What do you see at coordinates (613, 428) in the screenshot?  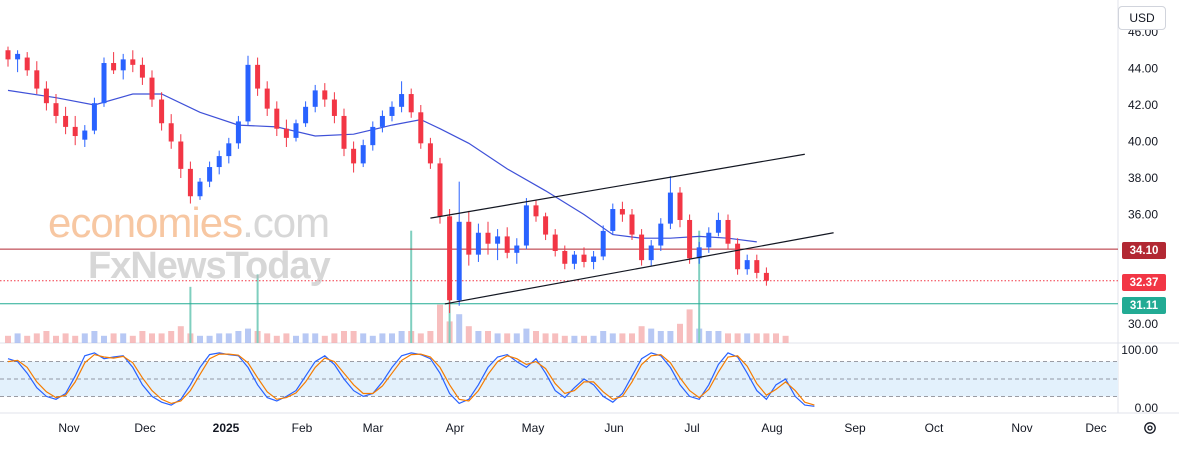 I see `time-tick-label: Jun` at bounding box center [613, 428].